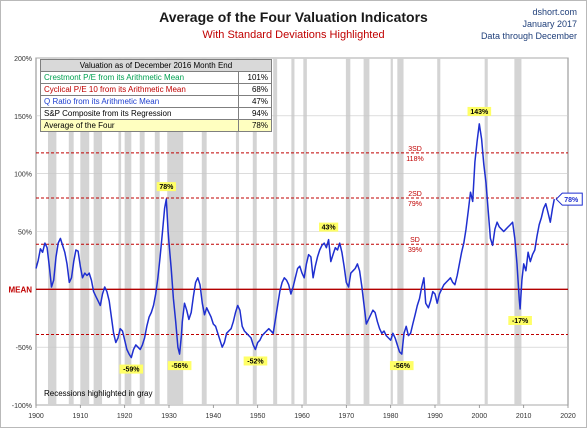  I want to click on x-tick-label: 2020, so click(568, 416).